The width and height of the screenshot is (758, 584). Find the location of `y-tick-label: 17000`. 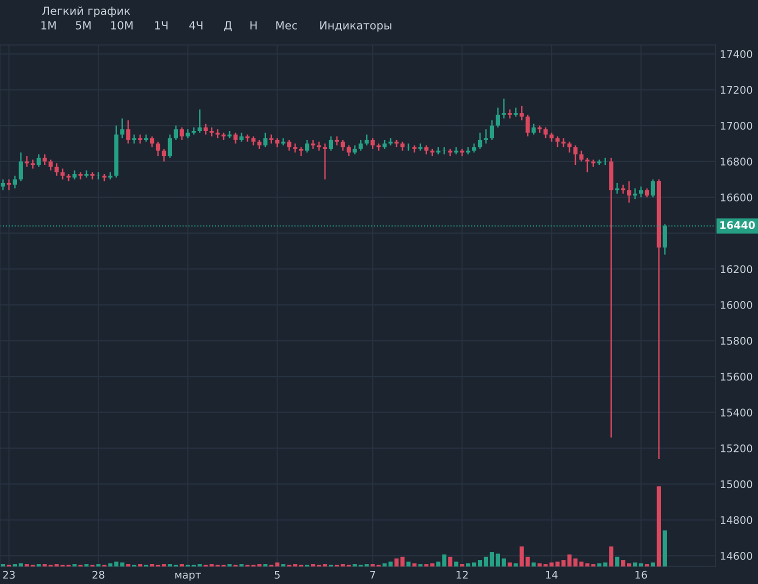

y-tick-label: 17000 is located at coordinates (736, 126).